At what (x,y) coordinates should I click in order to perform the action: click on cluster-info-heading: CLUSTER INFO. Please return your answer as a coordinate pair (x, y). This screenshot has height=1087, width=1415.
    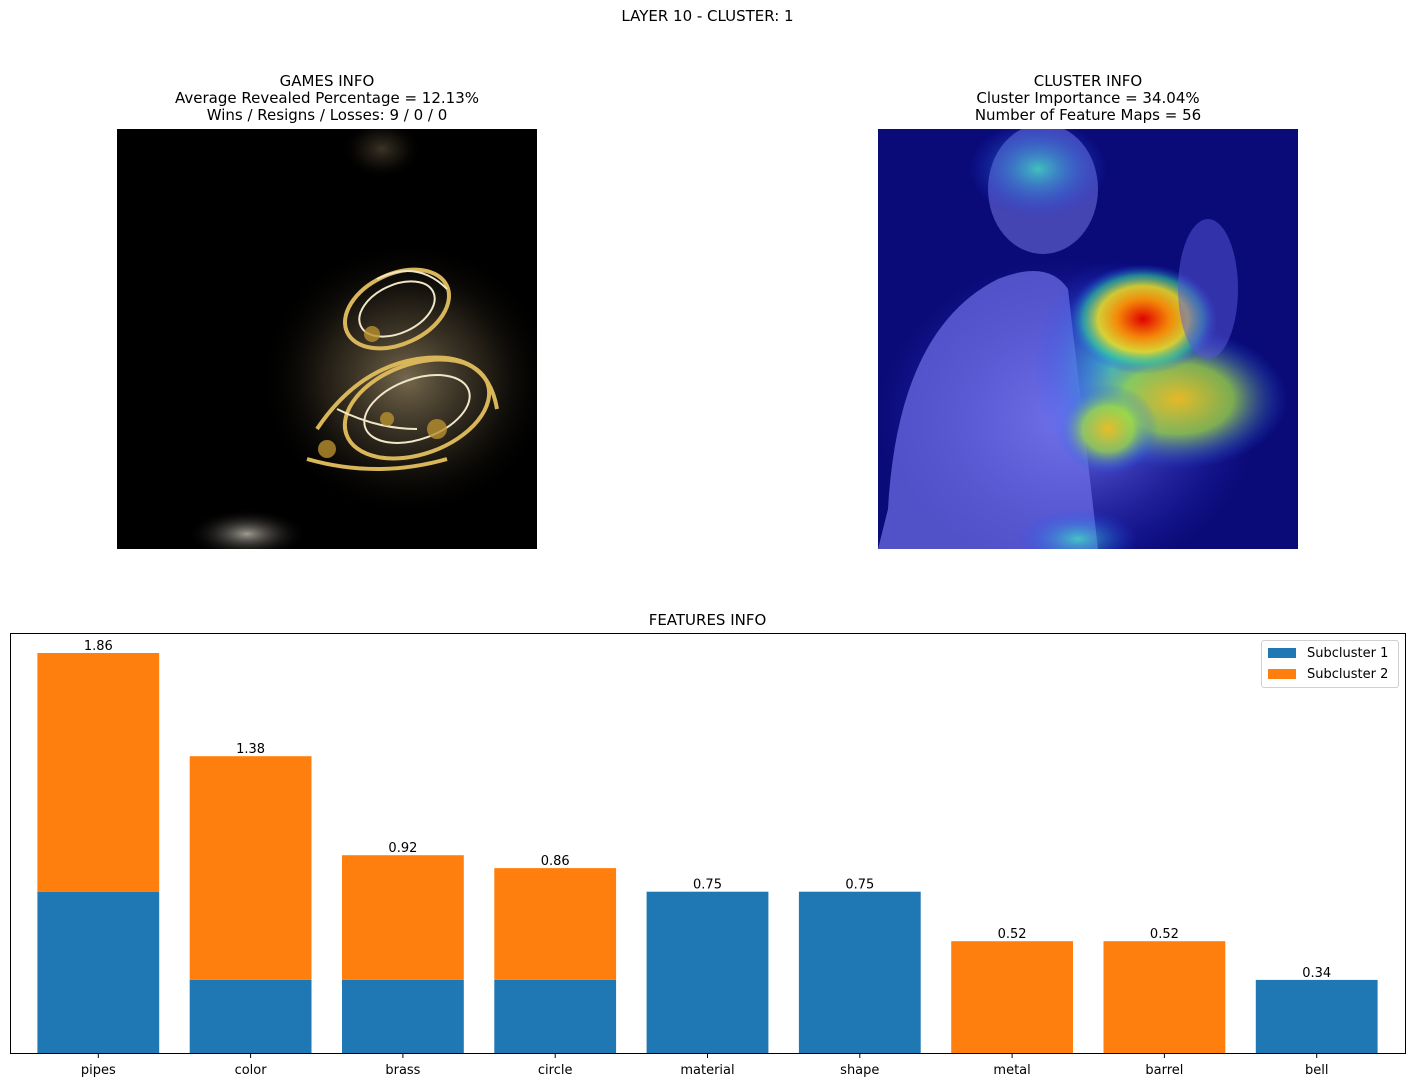
    Looking at the image, I should click on (1088, 81).